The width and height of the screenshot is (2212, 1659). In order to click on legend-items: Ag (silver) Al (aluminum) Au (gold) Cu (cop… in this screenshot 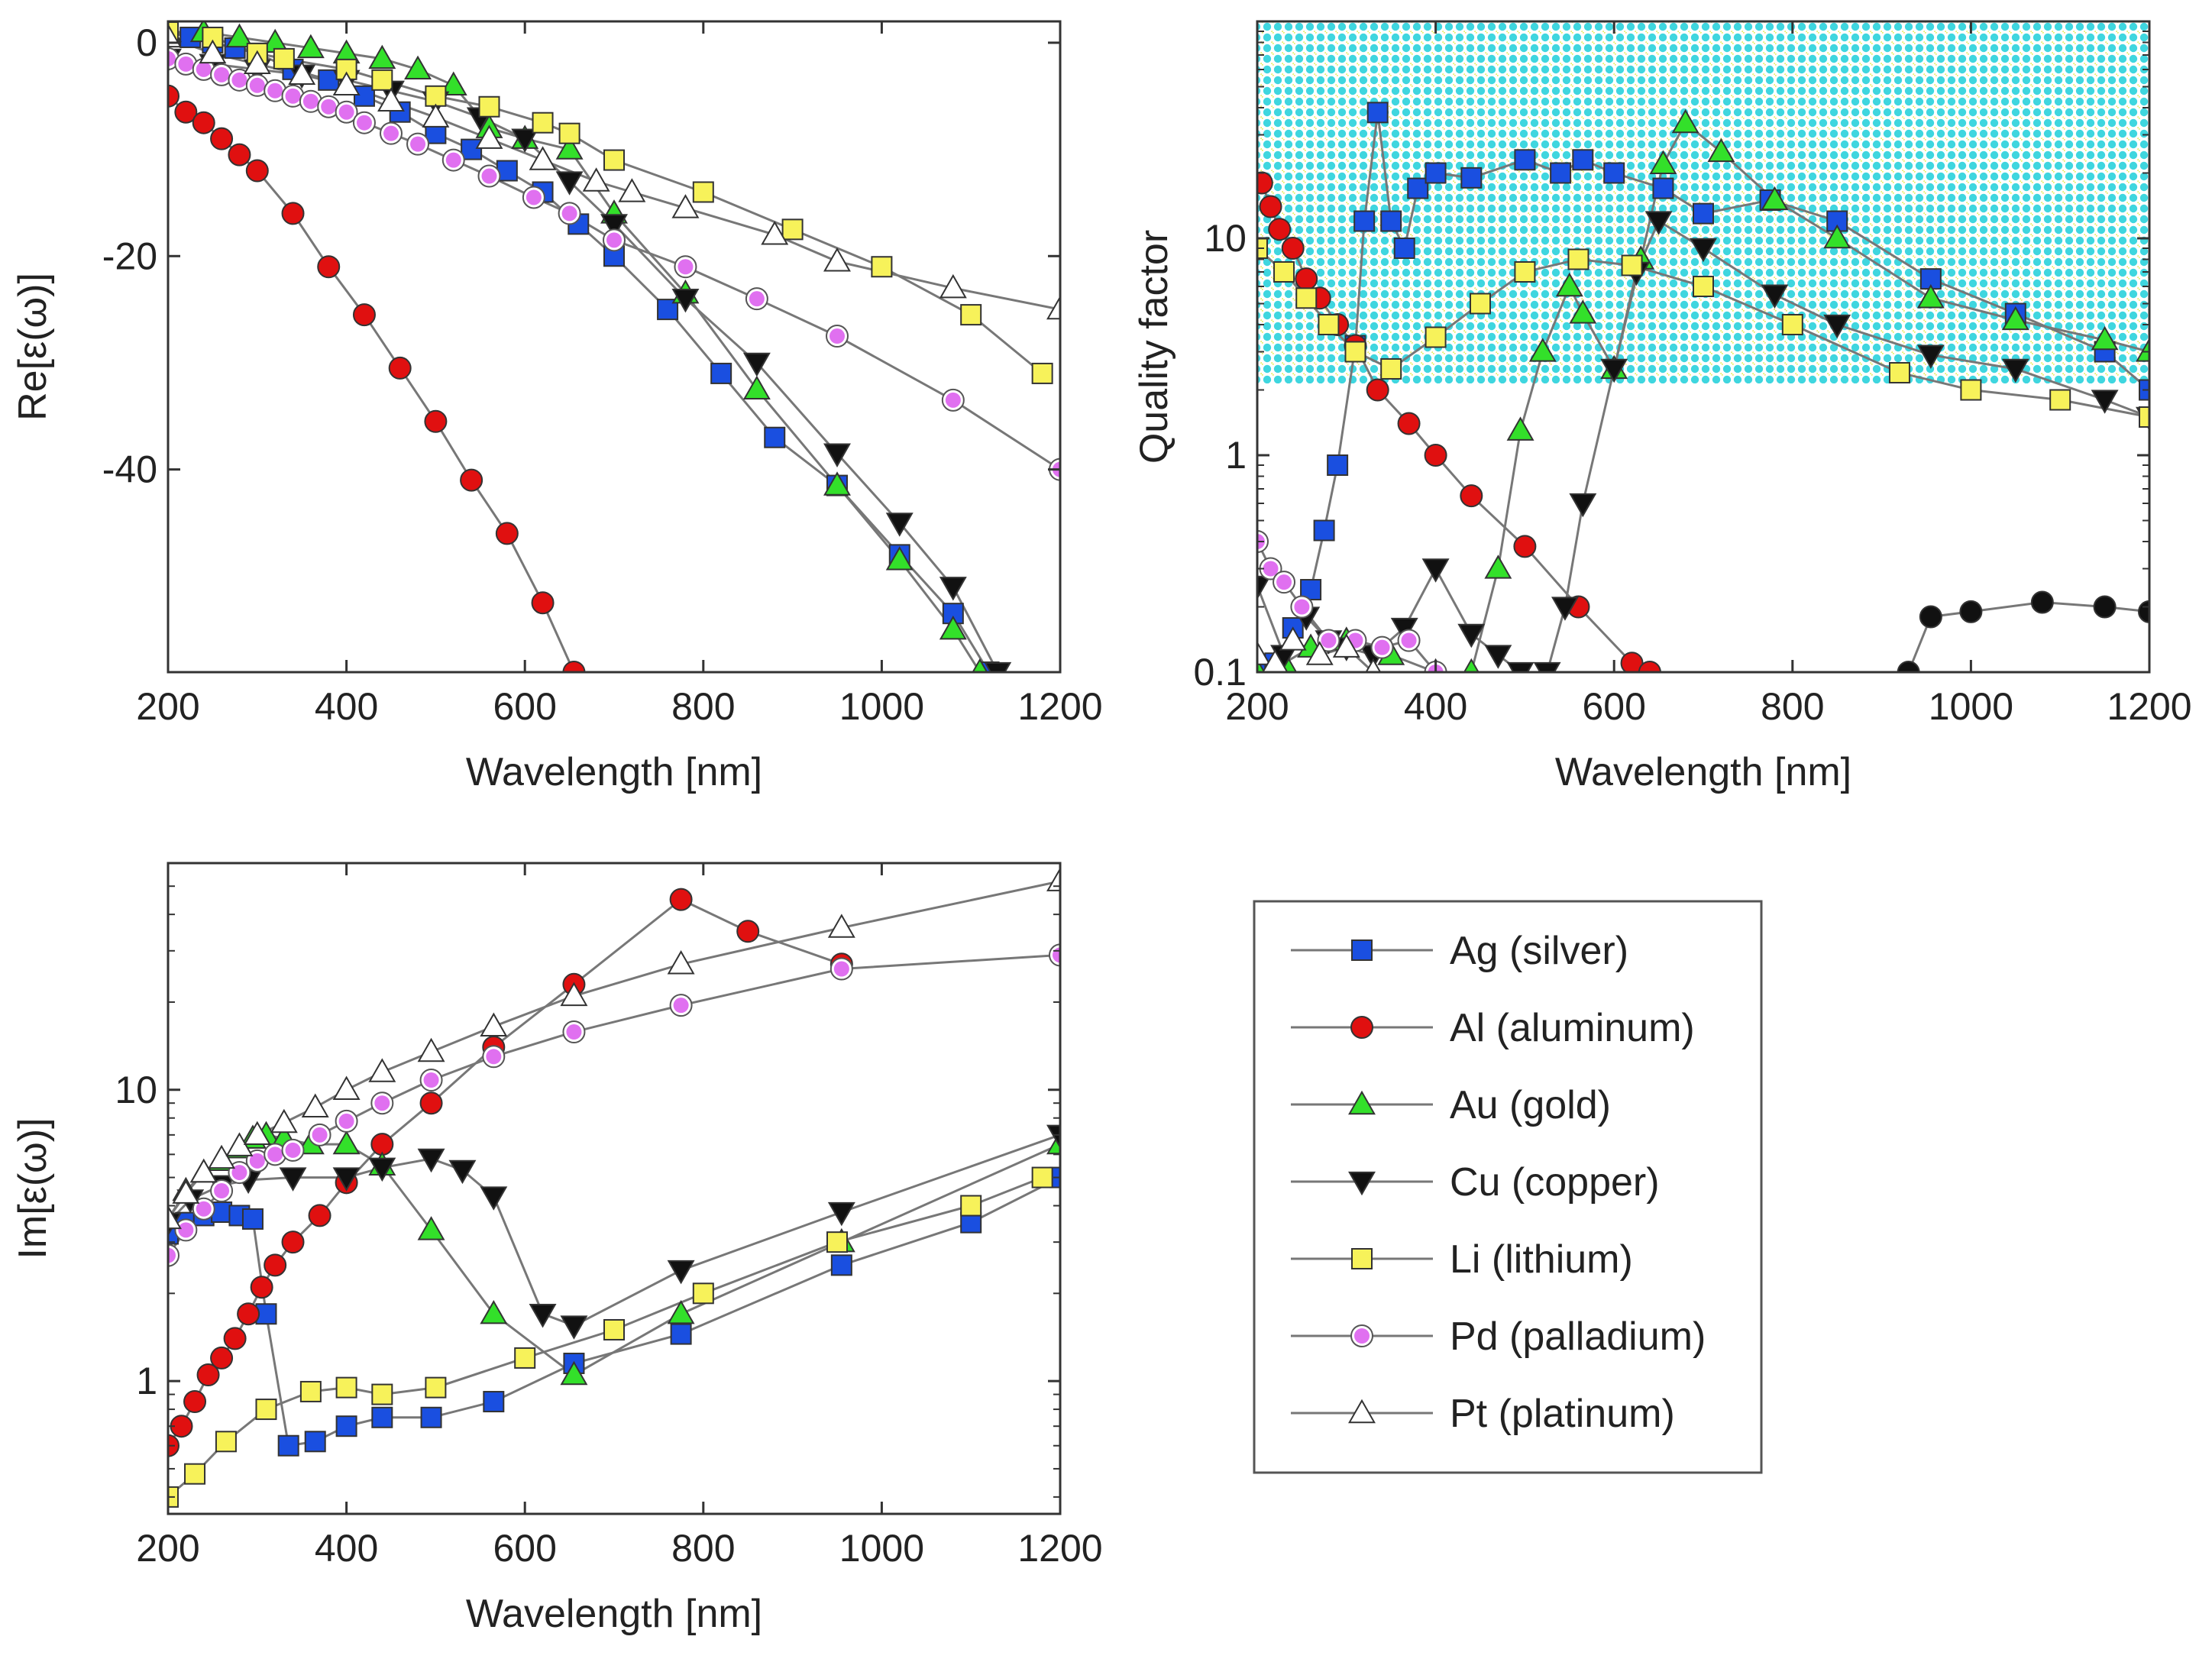, I will do `click(1498, 1182)`.